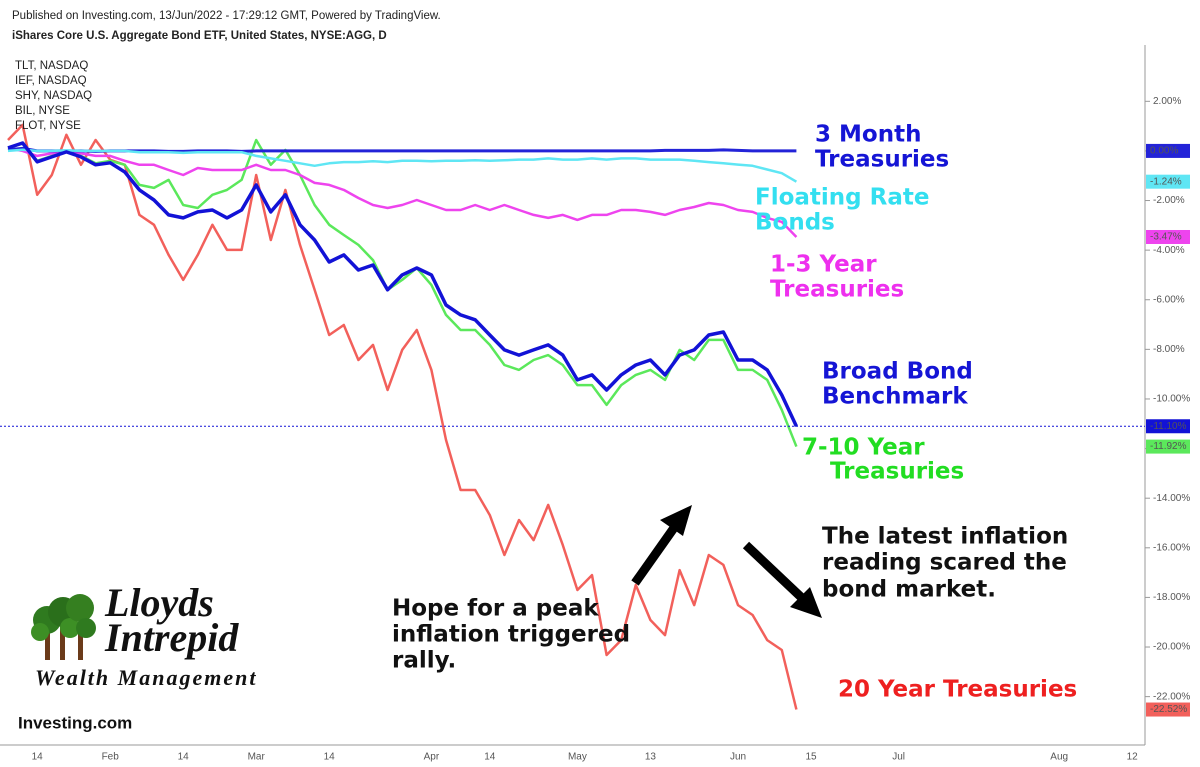 The image size is (1200, 767). Describe the element at coordinates (48, 126) in the screenshot. I see `legend-entry: FLOT, NYSE` at that location.